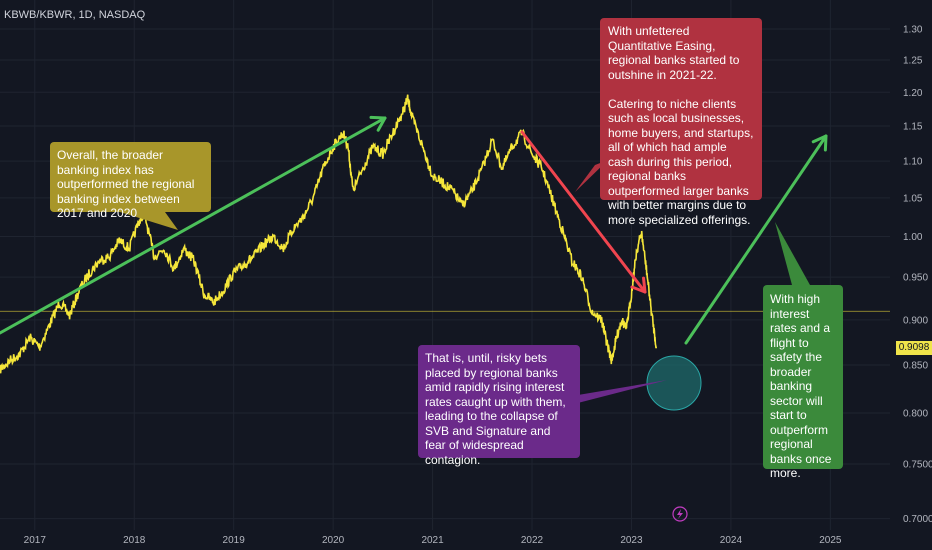  Describe the element at coordinates (631, 540) in the screenshot. I see `x-tick-label: 2023` at that location.